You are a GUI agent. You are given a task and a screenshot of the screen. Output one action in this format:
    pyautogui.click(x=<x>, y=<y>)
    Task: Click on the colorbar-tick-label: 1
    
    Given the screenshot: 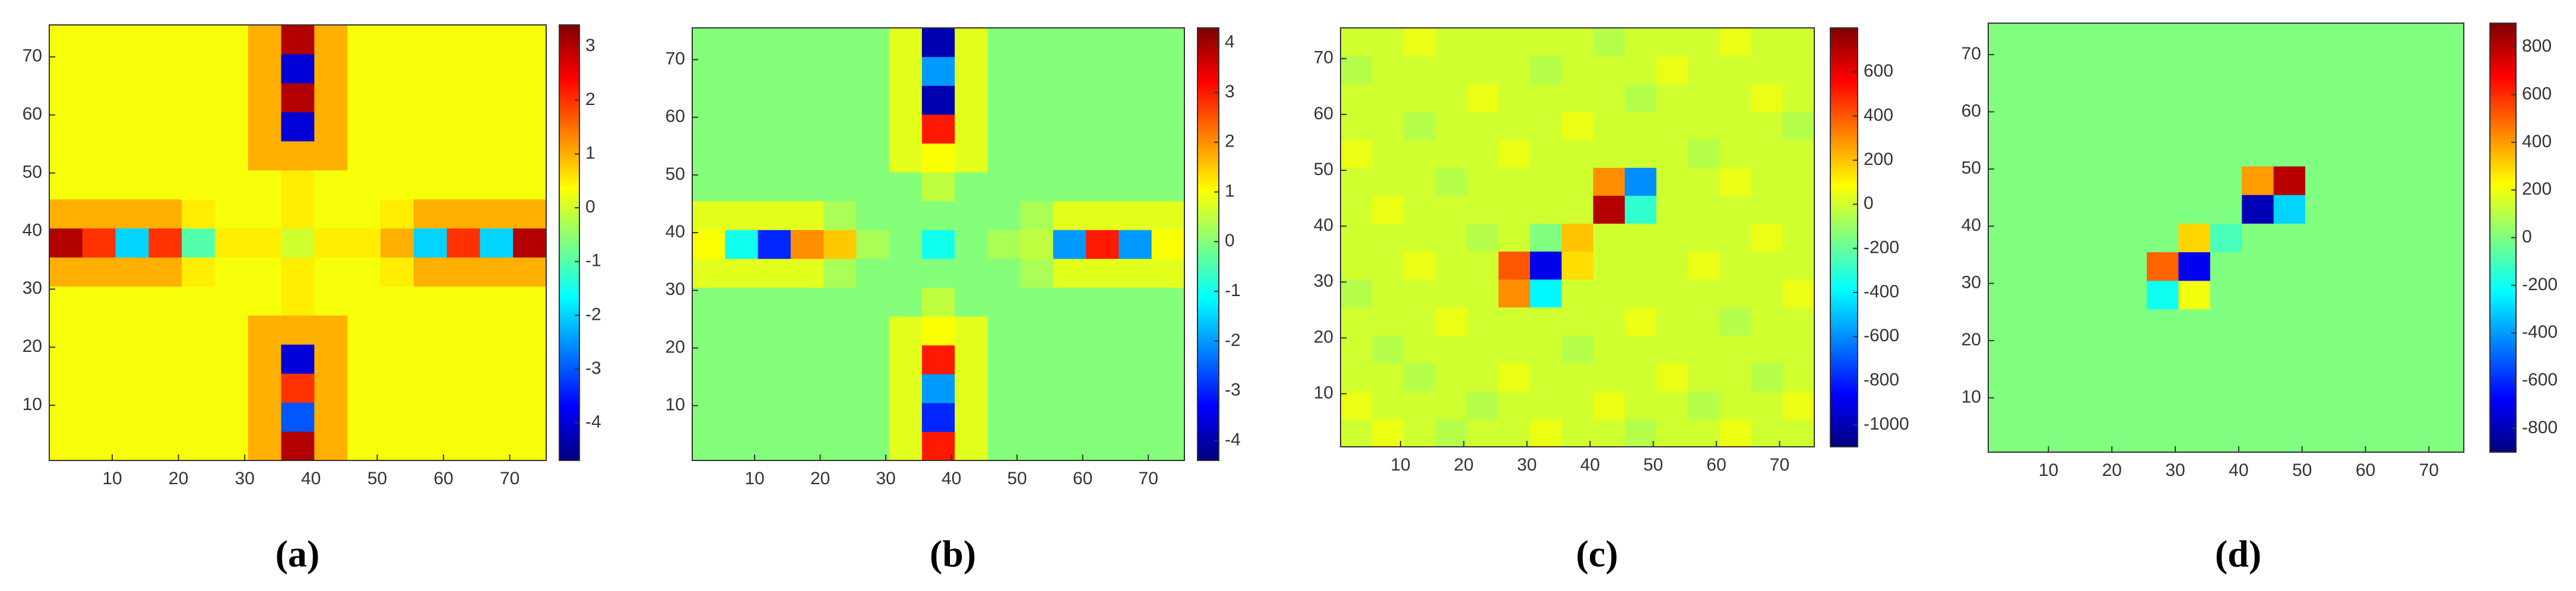 What is the action you would take?
    pyautogui.click(x=590, y=153)
    